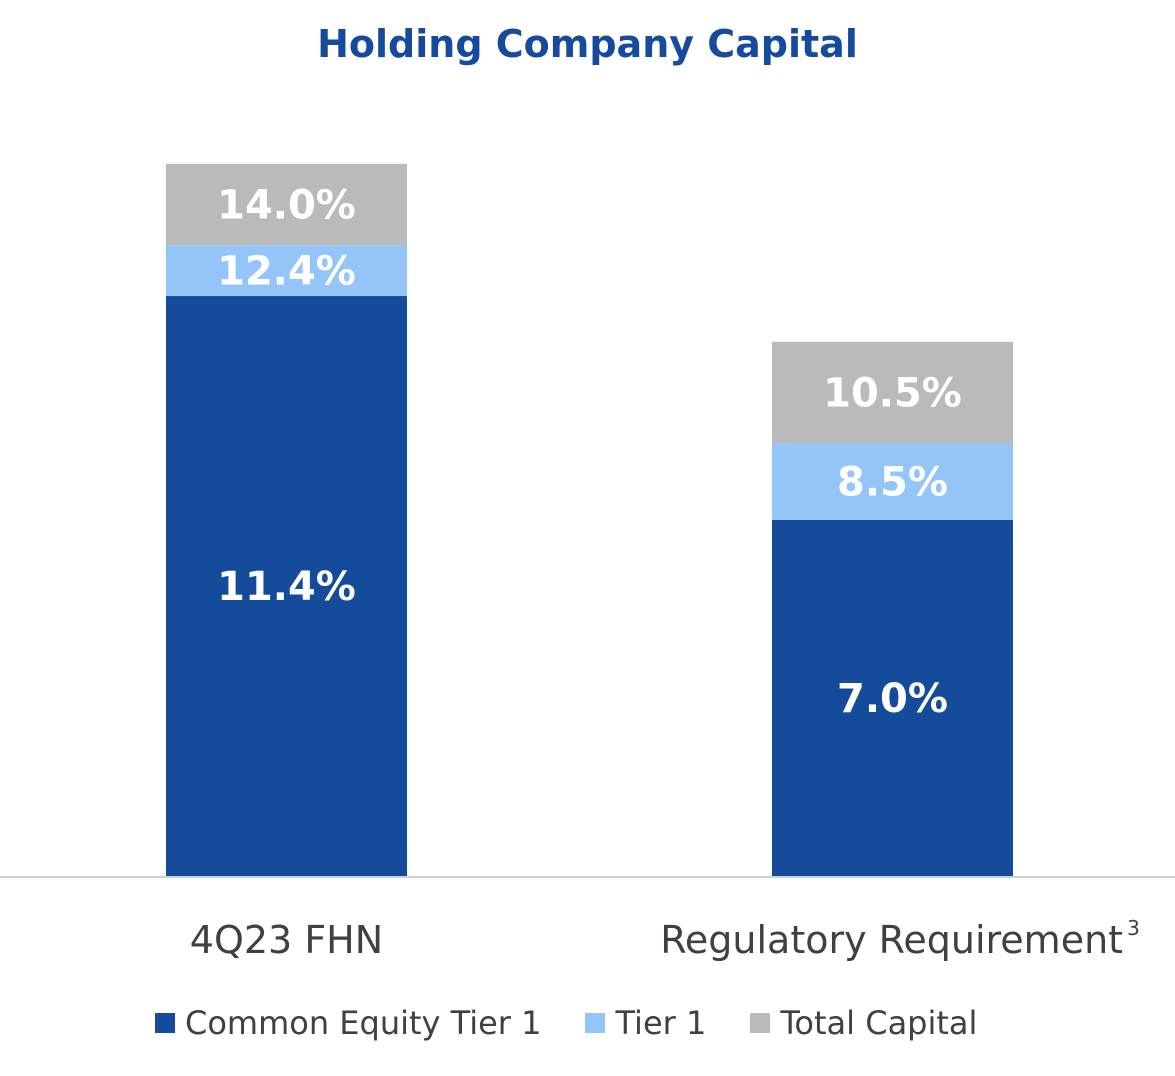  I want to click on category-text: Regulatory Requirement, so click(892, 940).